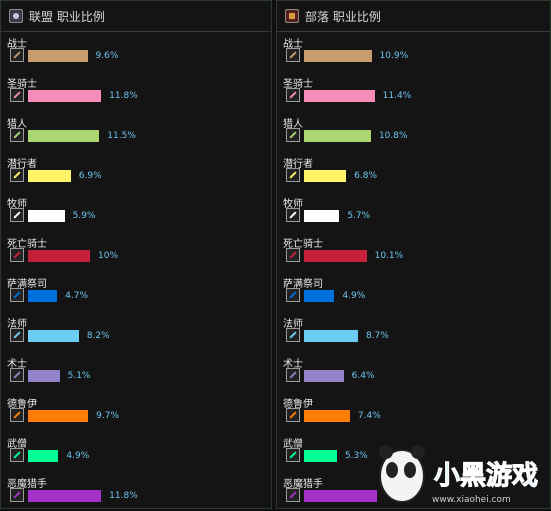  What do you see at coordinates (413, 251) in the screenshot?
I see `class-row: 死亡骑士 10.1%` at bounding box center [413, 251].